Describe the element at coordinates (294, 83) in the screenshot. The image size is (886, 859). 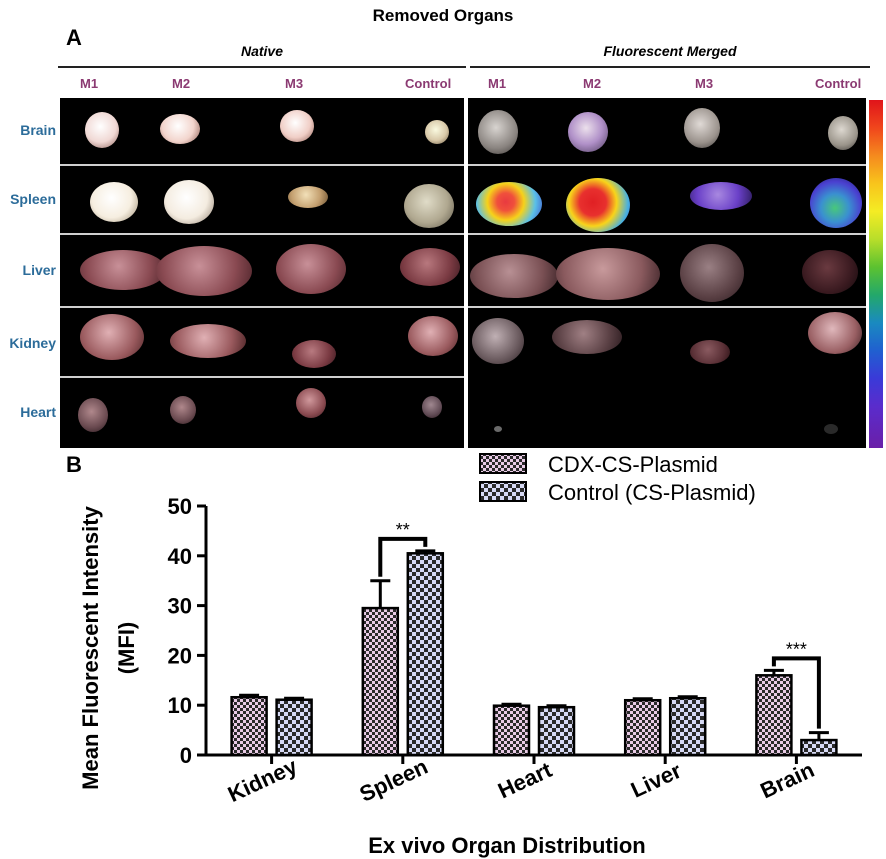
I see `col-label-native-m3: M3` at that location.